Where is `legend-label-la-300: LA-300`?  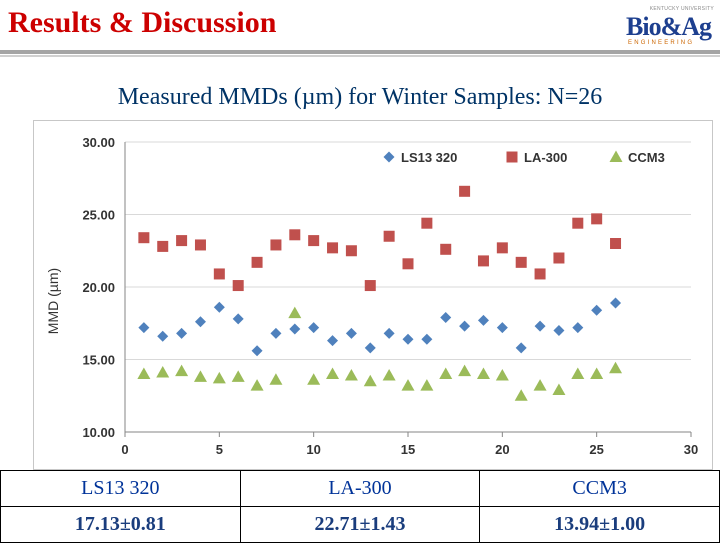 legend-label-la-300: LA-300 is located at coordinates (545, 157).